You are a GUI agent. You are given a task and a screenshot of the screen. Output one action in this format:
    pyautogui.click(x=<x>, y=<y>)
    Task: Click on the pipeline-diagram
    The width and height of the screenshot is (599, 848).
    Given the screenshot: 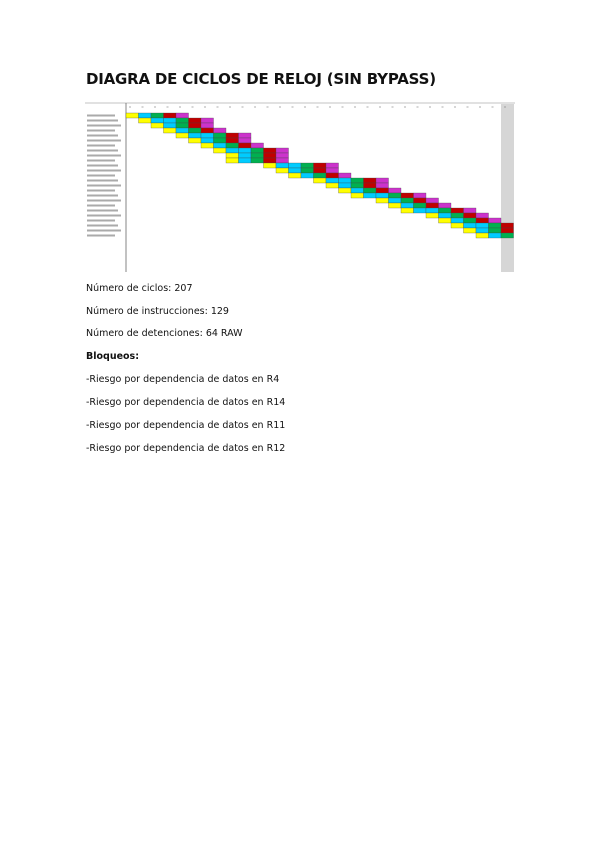 What is the action you would take?
    pyautogui.click(x=300, y=187)
    